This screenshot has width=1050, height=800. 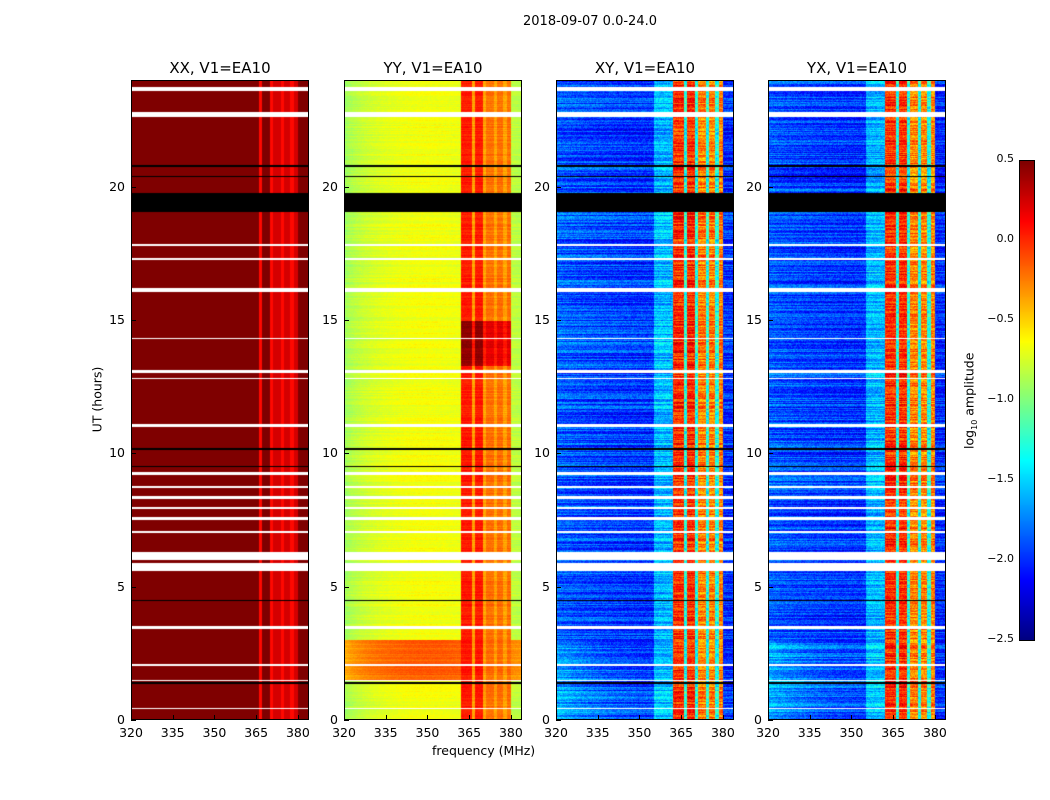 What do you see at coordinates (484, 750) in the screenshot?
I see `x-axis-label: frequency (MHz)` at bounding box center [484, 750].